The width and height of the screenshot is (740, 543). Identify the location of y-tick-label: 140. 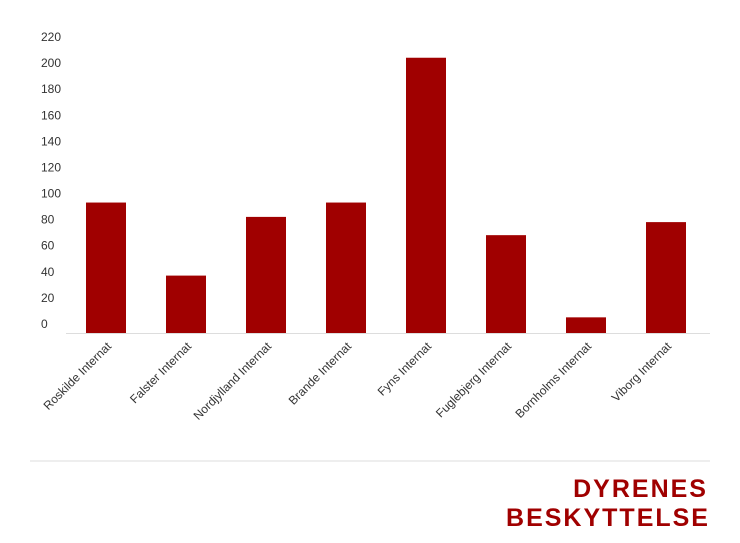
(51, 141).